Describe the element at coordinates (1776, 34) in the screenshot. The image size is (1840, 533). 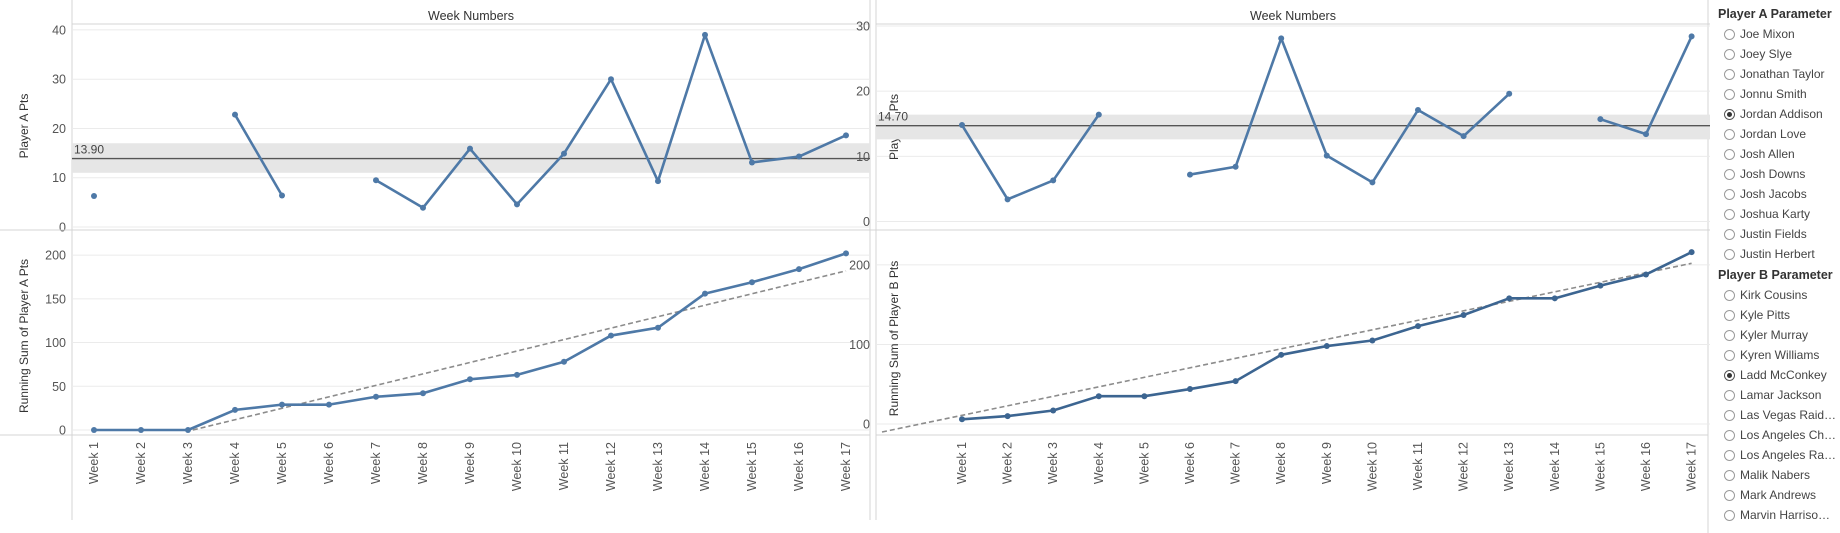
I see `player-a-option: Joe Mixon` at that location.